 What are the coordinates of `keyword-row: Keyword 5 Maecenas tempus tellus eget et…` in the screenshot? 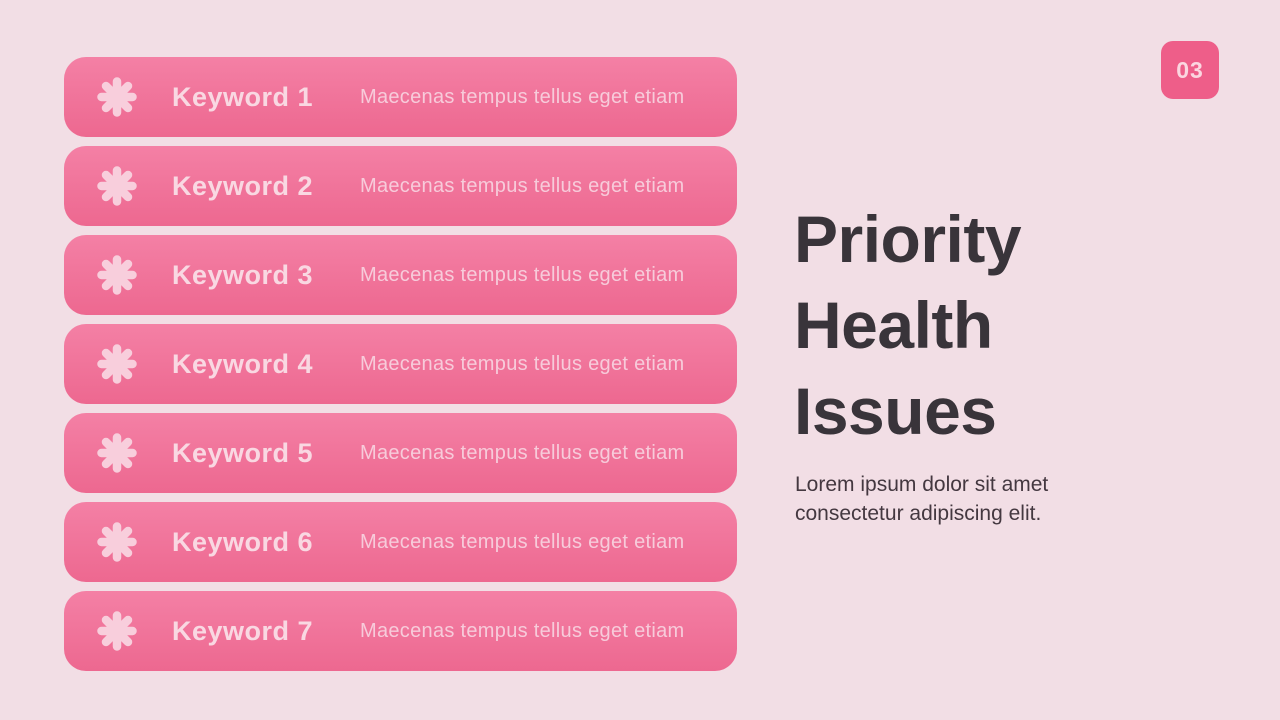 It's located at (400, 453).